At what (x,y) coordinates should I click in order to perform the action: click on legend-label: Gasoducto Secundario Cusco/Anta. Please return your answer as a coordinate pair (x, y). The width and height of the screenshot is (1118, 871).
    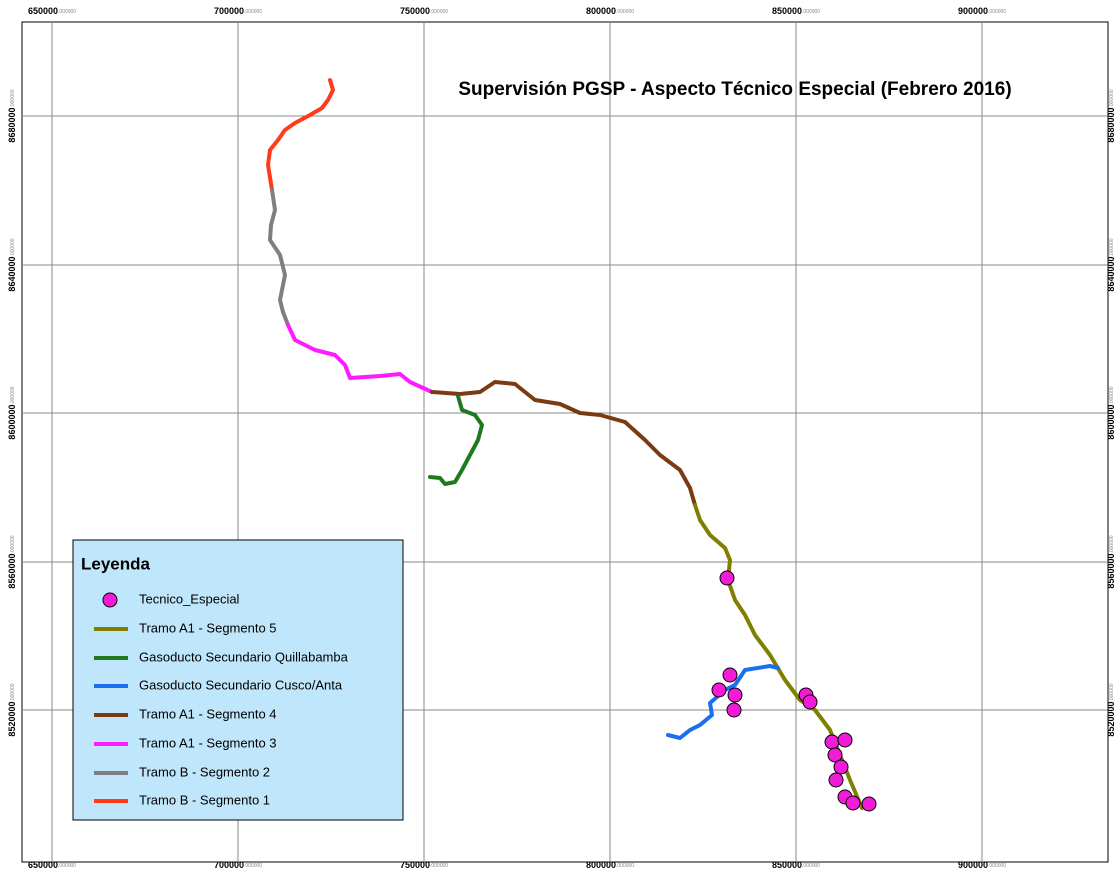
    Looking at the image, I should click on (241, 684).